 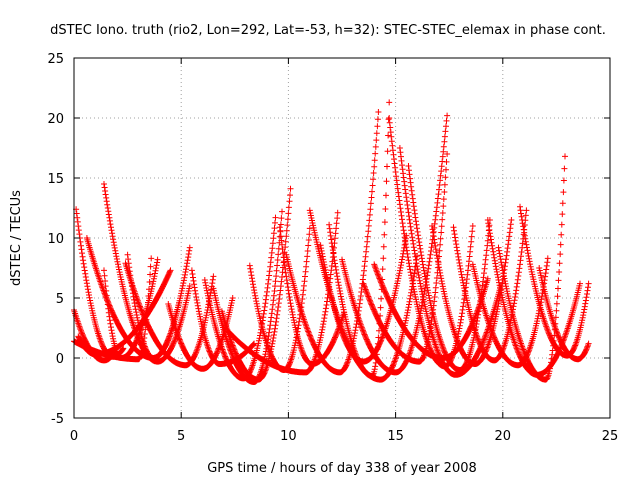 I want to click on pass-21-markers, so click(x=363, y=295).